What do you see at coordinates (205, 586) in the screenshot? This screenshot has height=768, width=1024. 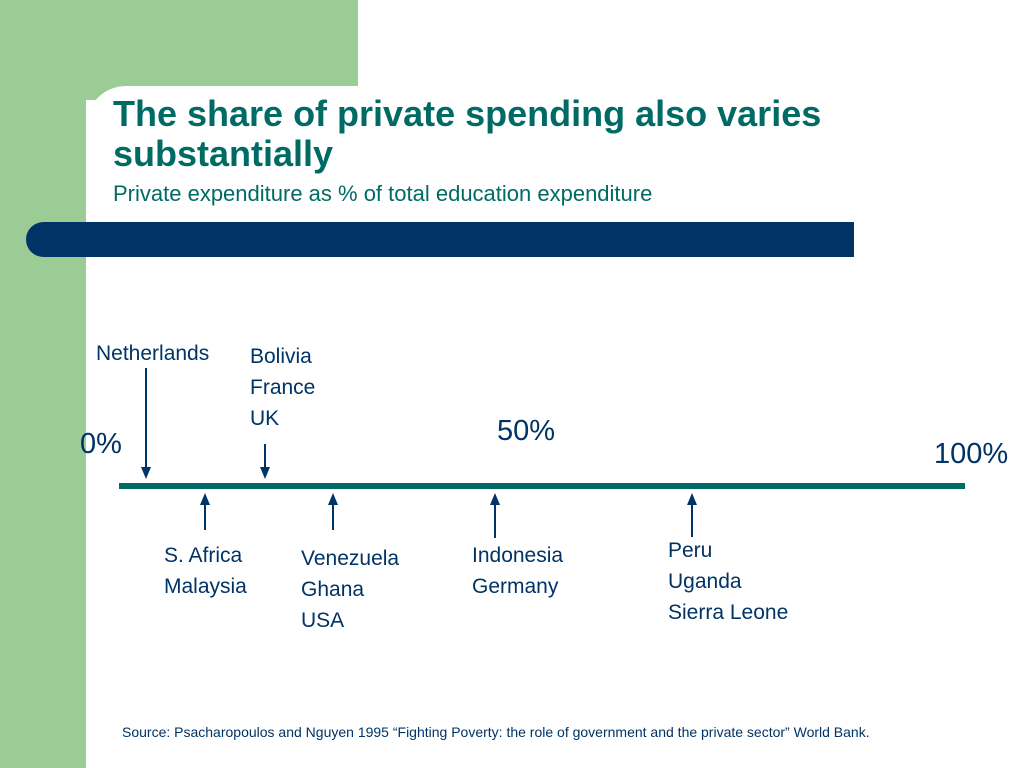 I see `country-label-malaysia: Malaysia` at bounding box center [205, 586].